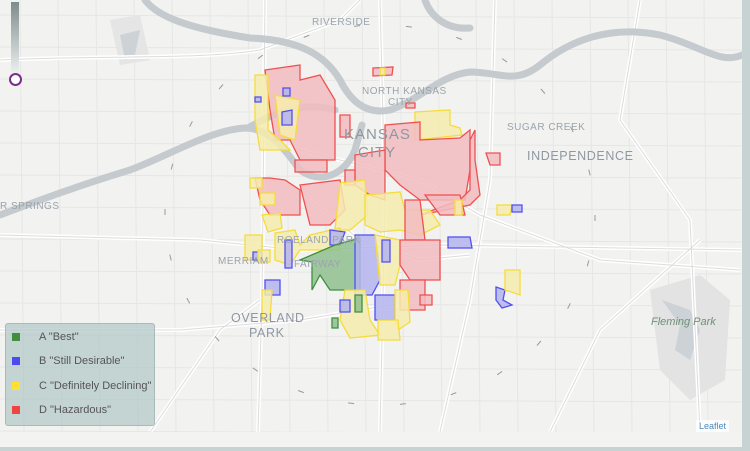 This screenshot has height=451, width=750. What do you see at coordinates (75, 410) in the screenshot?
I see `legend-label: D "Hazardous"` at bounding box center [75, 410].